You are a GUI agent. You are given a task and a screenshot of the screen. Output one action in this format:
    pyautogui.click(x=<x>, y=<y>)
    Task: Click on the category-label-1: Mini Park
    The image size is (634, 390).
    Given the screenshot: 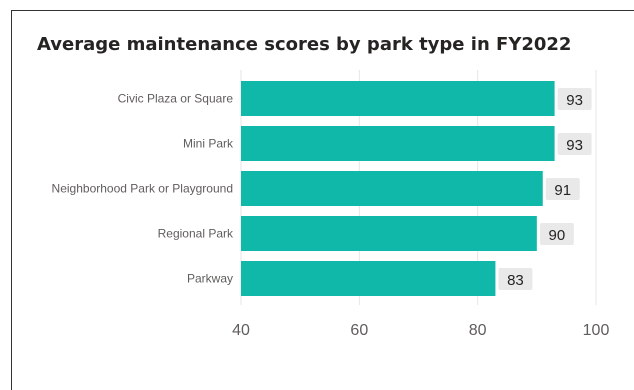 What is the action you would take?
    pyautogui.click(x=208, y=144)
    